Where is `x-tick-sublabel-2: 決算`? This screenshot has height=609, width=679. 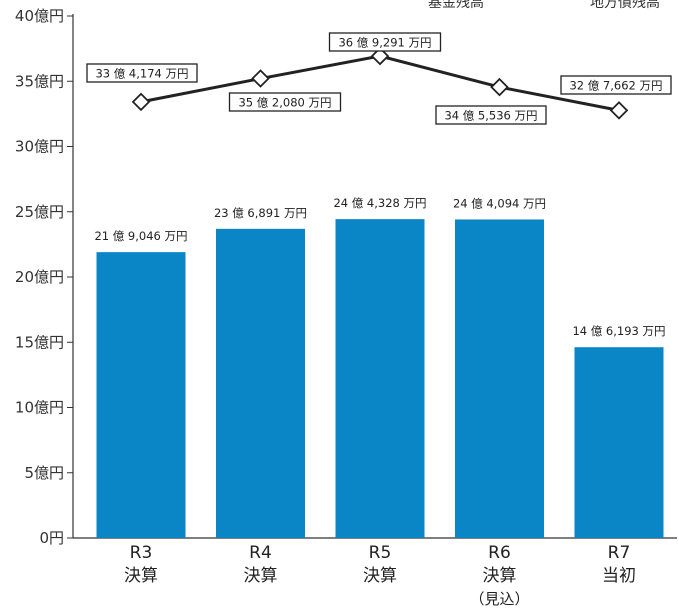 x-tick-sublabel-2: 決算 is located at coordinates (380, 576).